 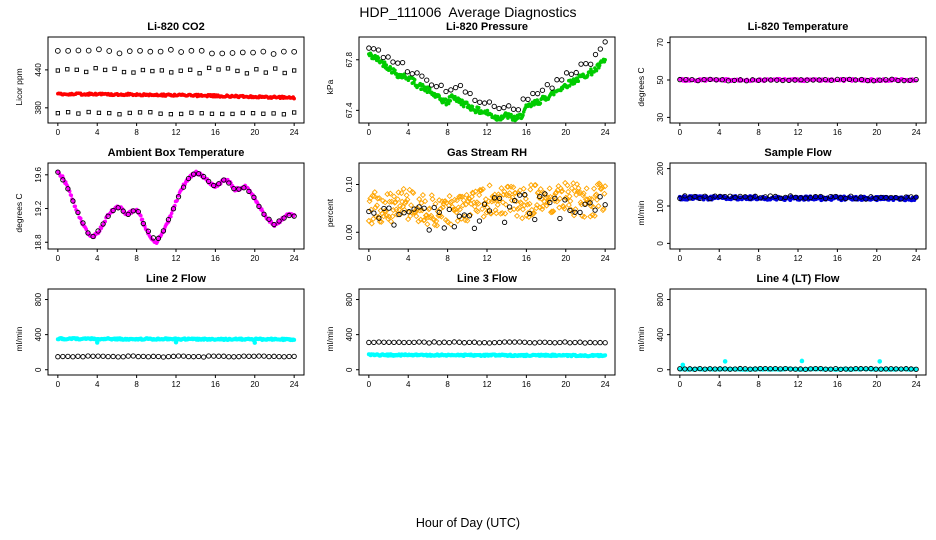 I want to click on series-rh-orange, so click(x=487, y=204).